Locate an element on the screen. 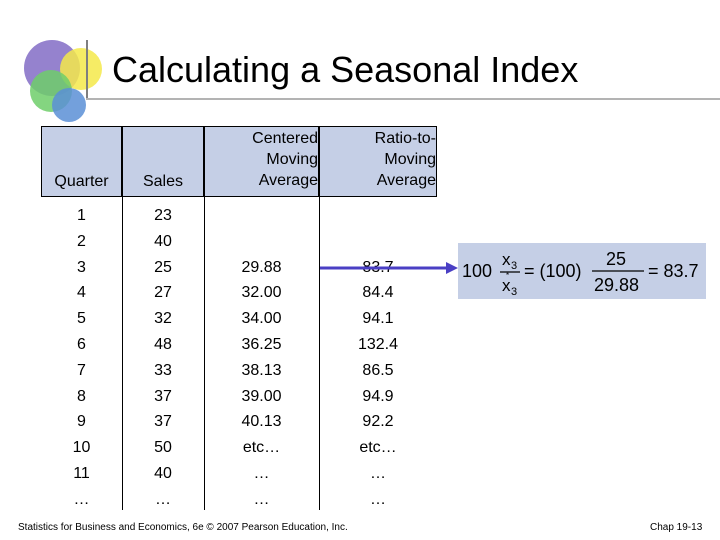  formula-equals-100: = (100) is located at coordinates (553, 271).